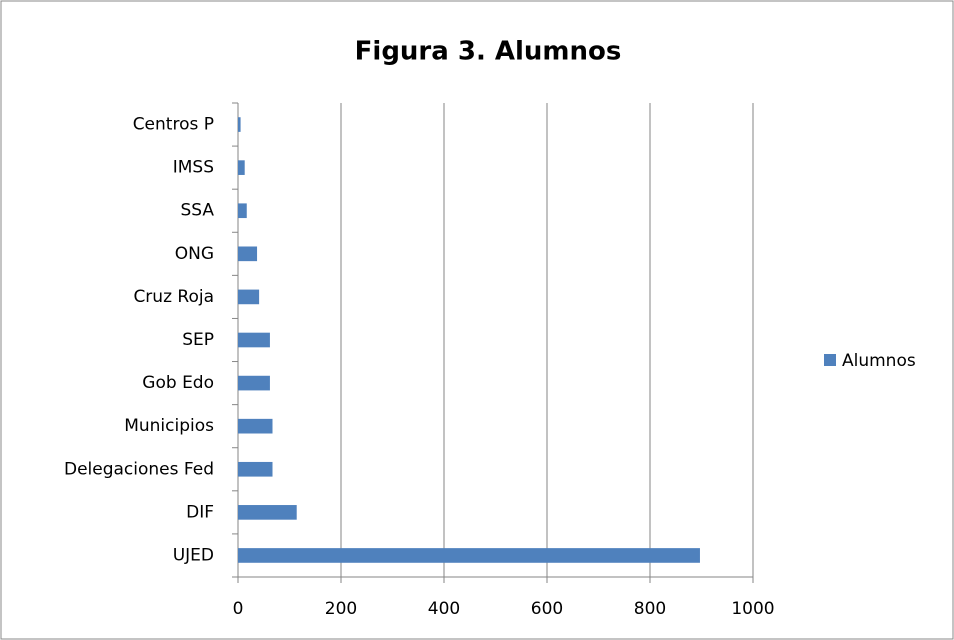 The height and width of the screenshot is (640, 954). I want to click on x-tick-label: 800, so click(650, 609).